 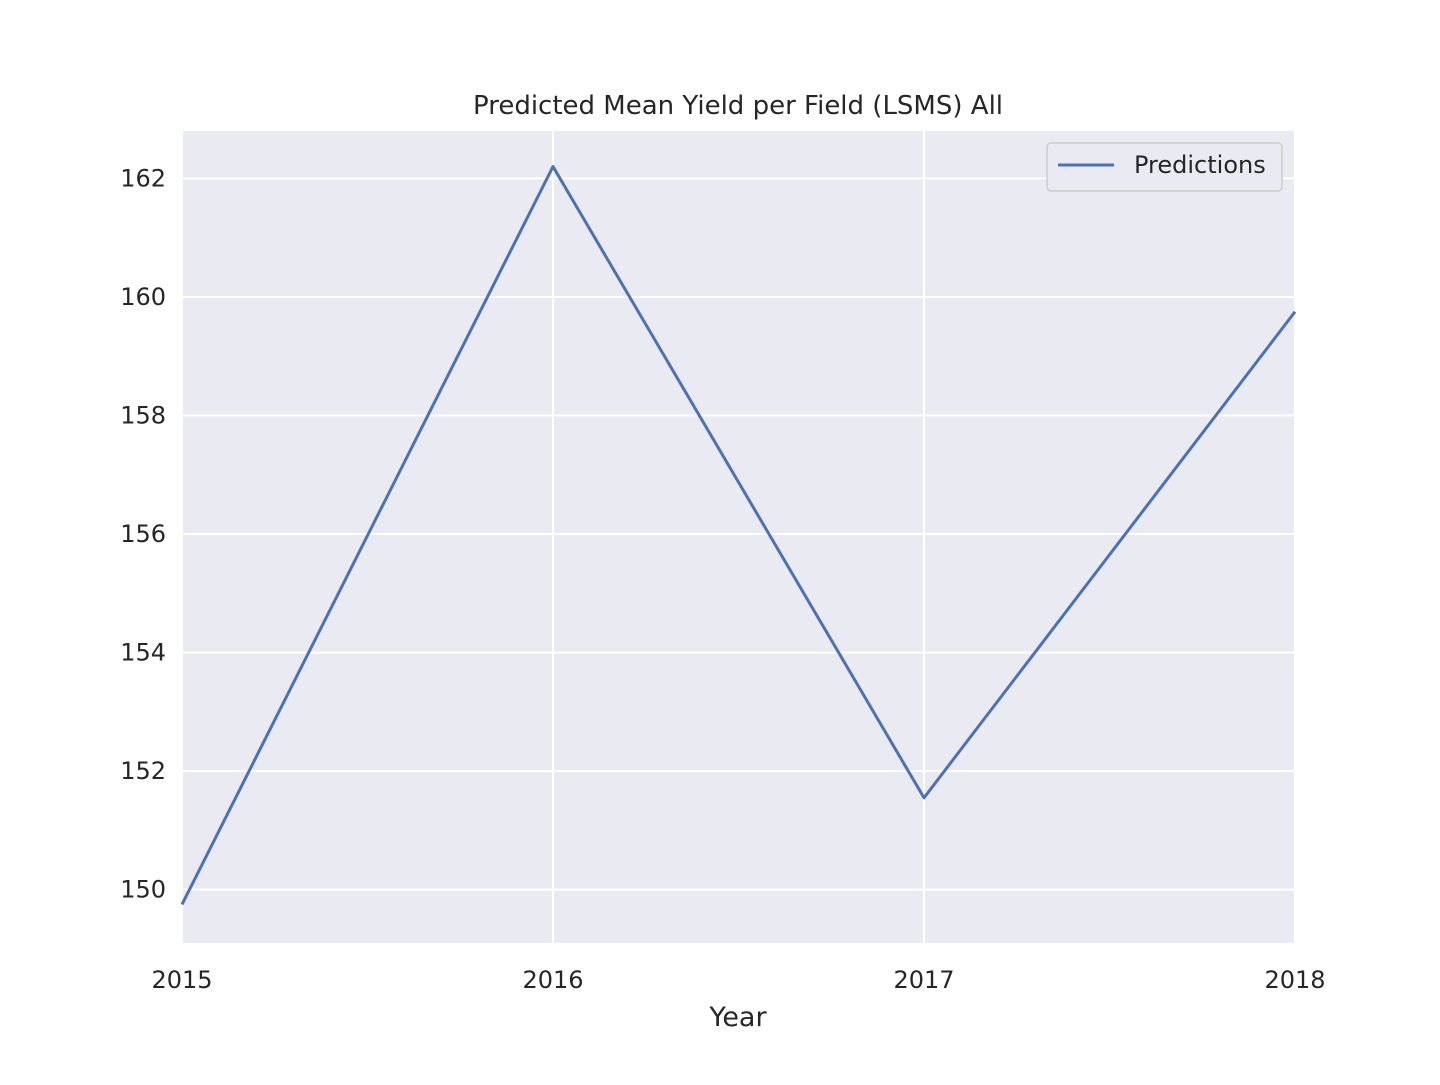 I want to click on y-tick-label-160: 160, so click(x=143, y=297).